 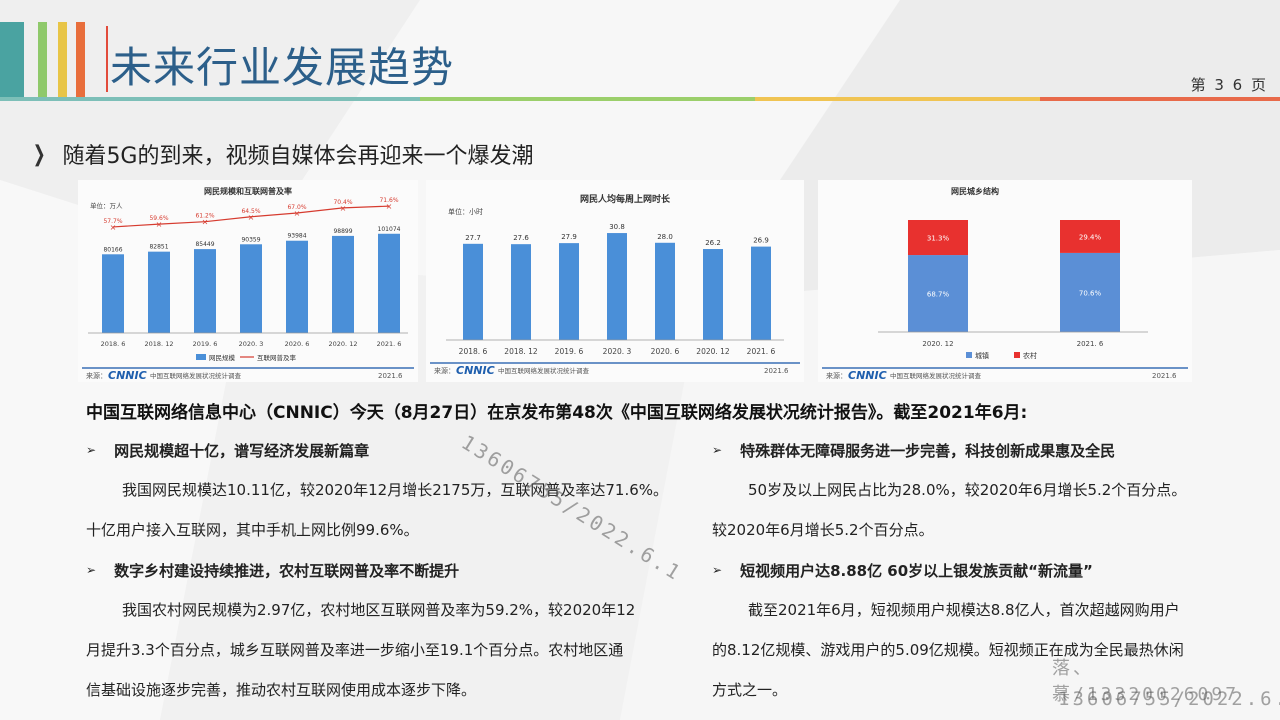 What do you see at coordinates (113, 344) in the screenshot?
I see `x-tick-label: 2018. 6` at bounding box center [113, 344].